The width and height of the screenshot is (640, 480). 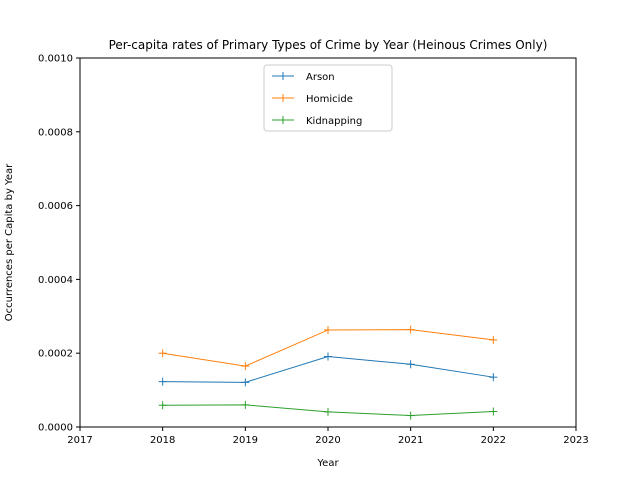 What do you see at coordinates (162, 440) in the screenshot?
I see `x-tick-label: 2018` at bounding box center [162, 440].